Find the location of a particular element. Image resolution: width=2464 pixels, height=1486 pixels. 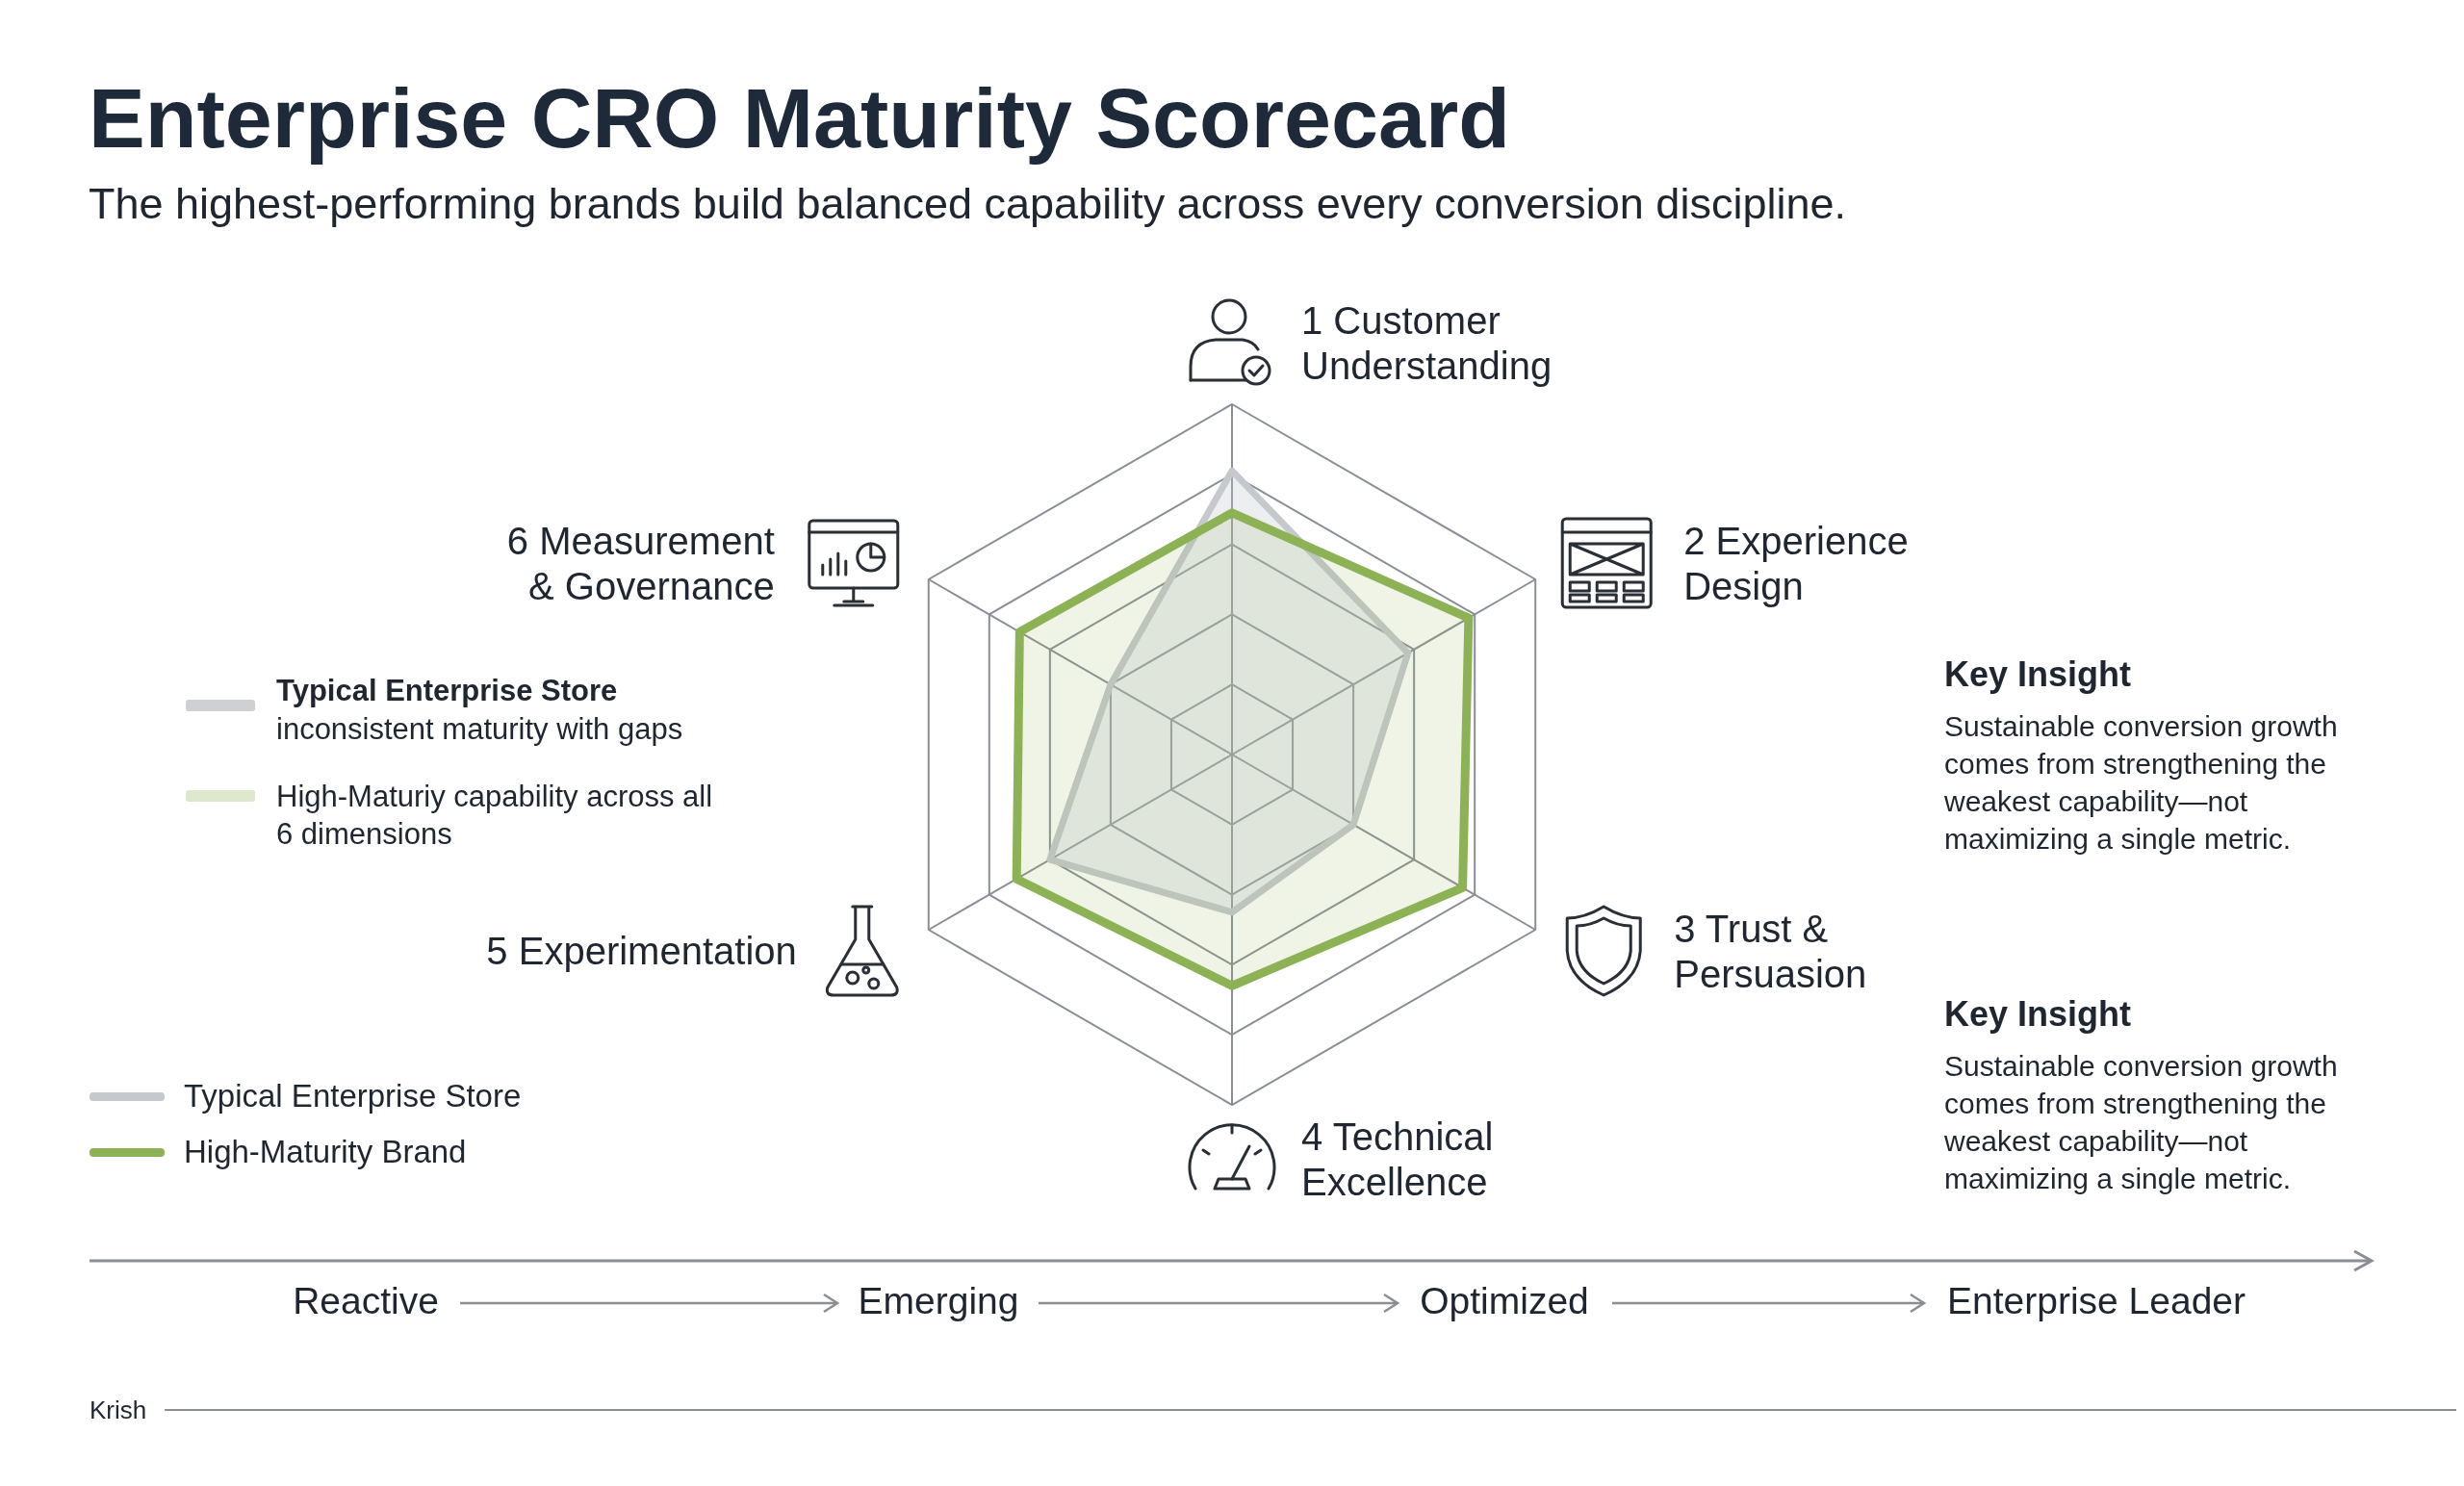

spoke-label: 5 Experimentation is located at coordinates (641, 951).